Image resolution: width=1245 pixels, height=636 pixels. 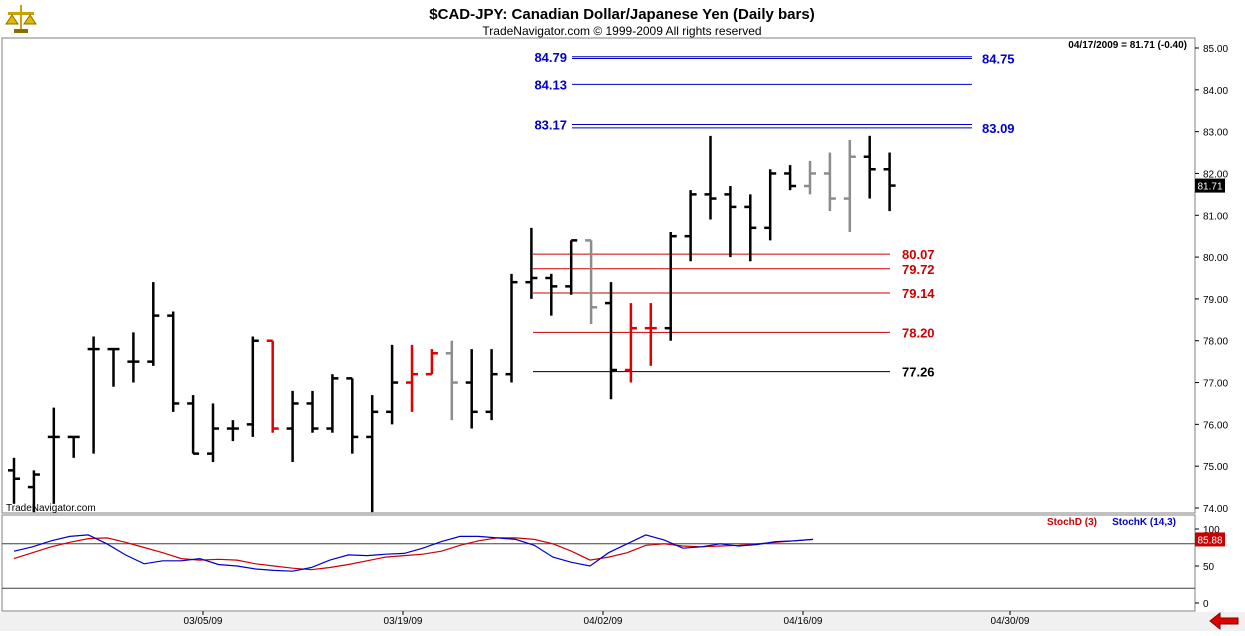 What do you see at coordinates (1215, 258) in the screenshot?
I see `price-tick-label: 80.00` at bounding box center [1215, 258].